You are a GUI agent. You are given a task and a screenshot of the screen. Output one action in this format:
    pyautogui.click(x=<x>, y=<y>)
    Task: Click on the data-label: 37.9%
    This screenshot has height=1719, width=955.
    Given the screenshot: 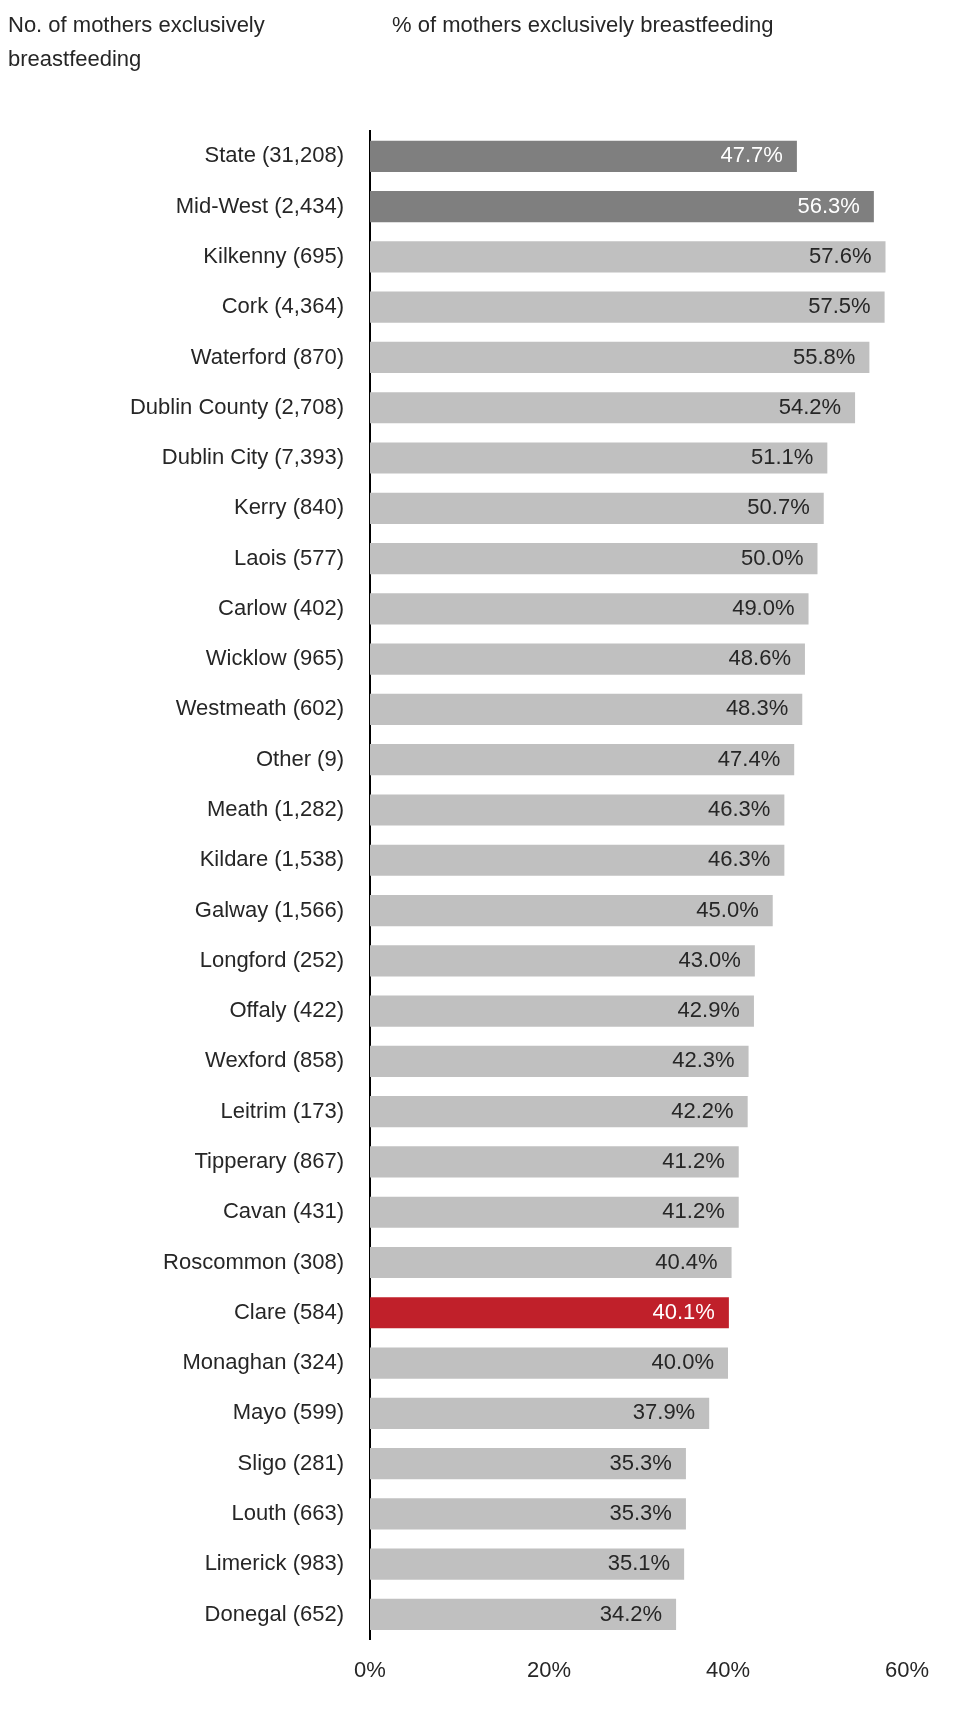 What is the action you would take?
    pyautogui.click(x=664, y=1412)
    